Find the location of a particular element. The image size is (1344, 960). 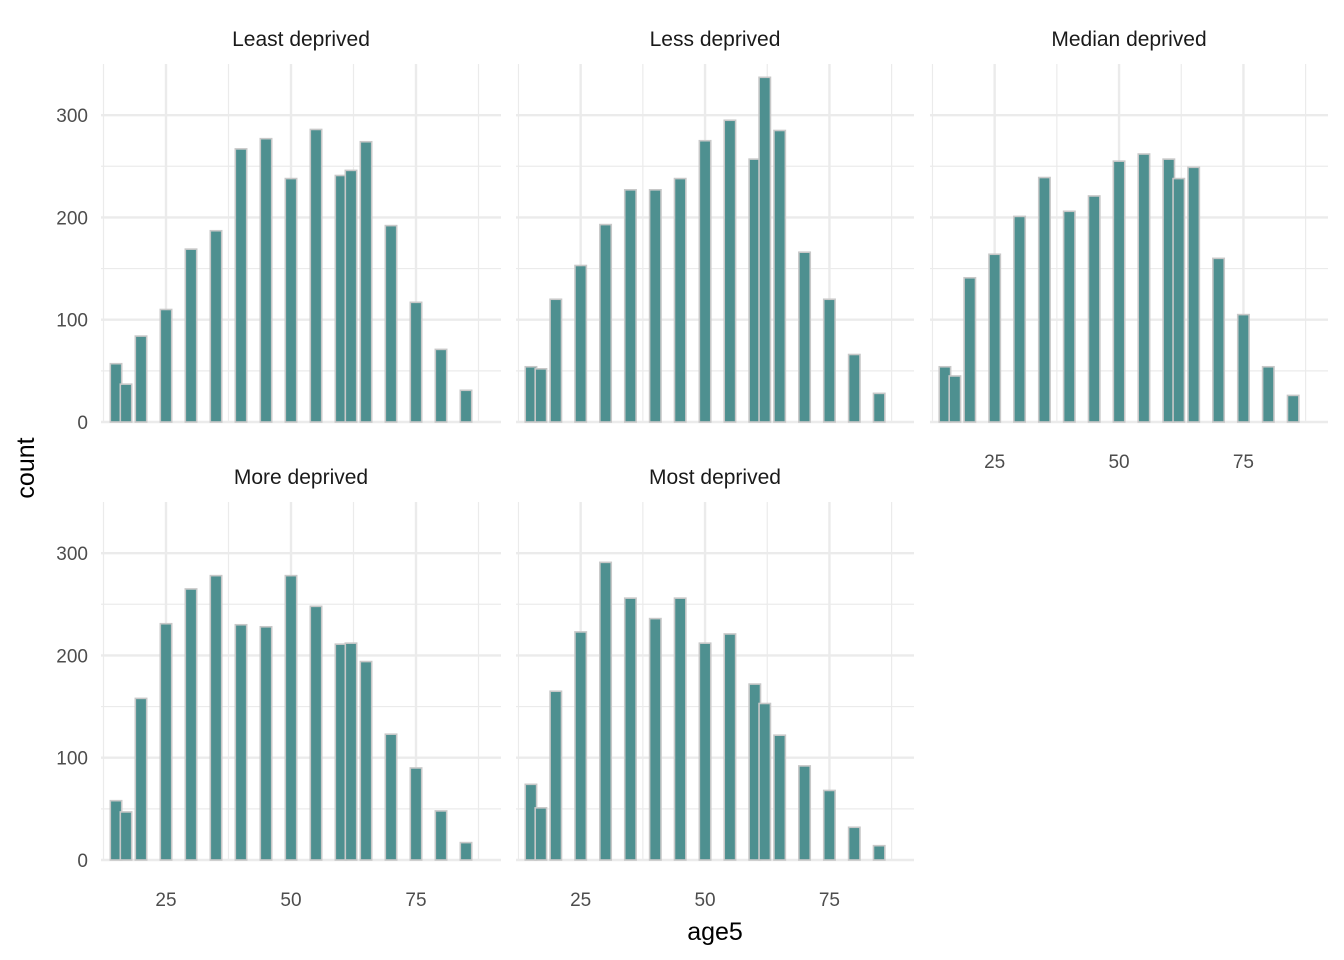

facet-title: Most deprived is located at coordinates (715, 477).